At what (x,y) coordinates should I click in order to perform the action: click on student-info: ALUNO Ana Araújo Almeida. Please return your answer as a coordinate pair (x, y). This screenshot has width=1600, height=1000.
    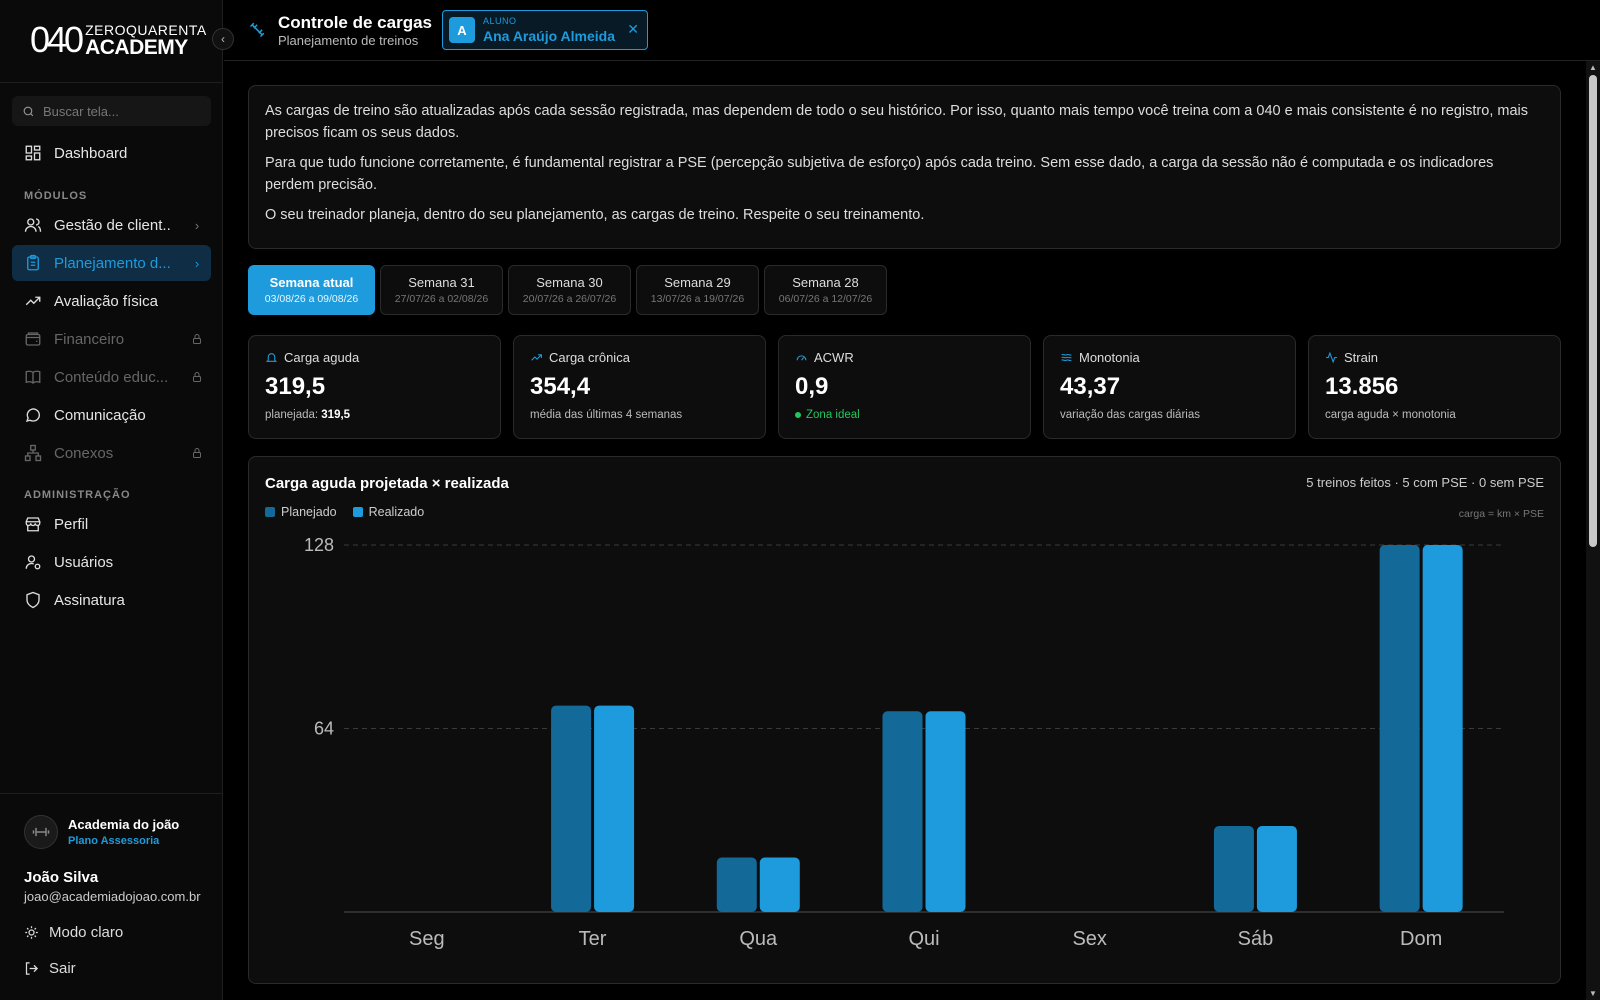
    Looking at the image, I should click on (549, 30).